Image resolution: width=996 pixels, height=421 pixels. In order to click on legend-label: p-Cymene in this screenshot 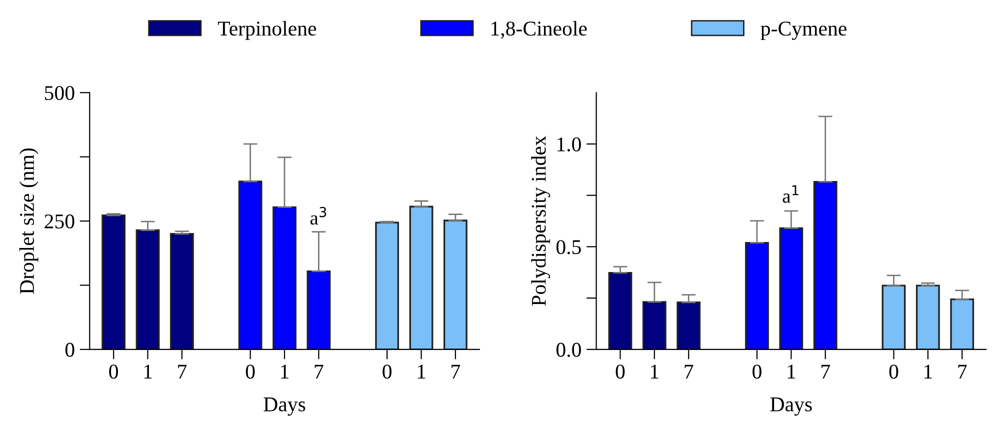, I will do `click(803, 31)`.